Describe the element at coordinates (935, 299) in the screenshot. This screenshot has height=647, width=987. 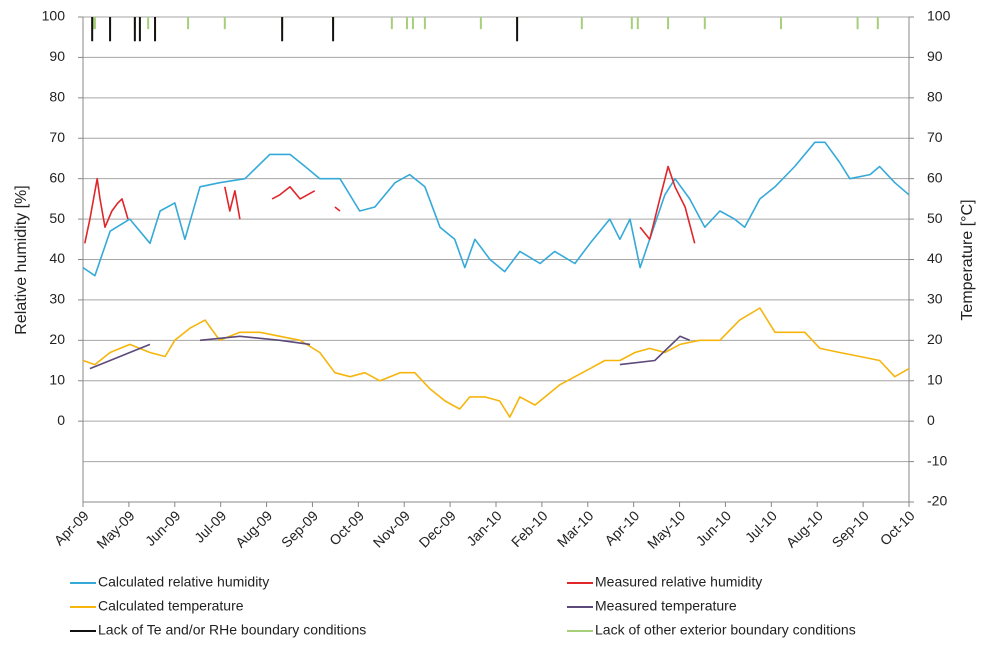
I see `y2-tick-label: 30` at that location.